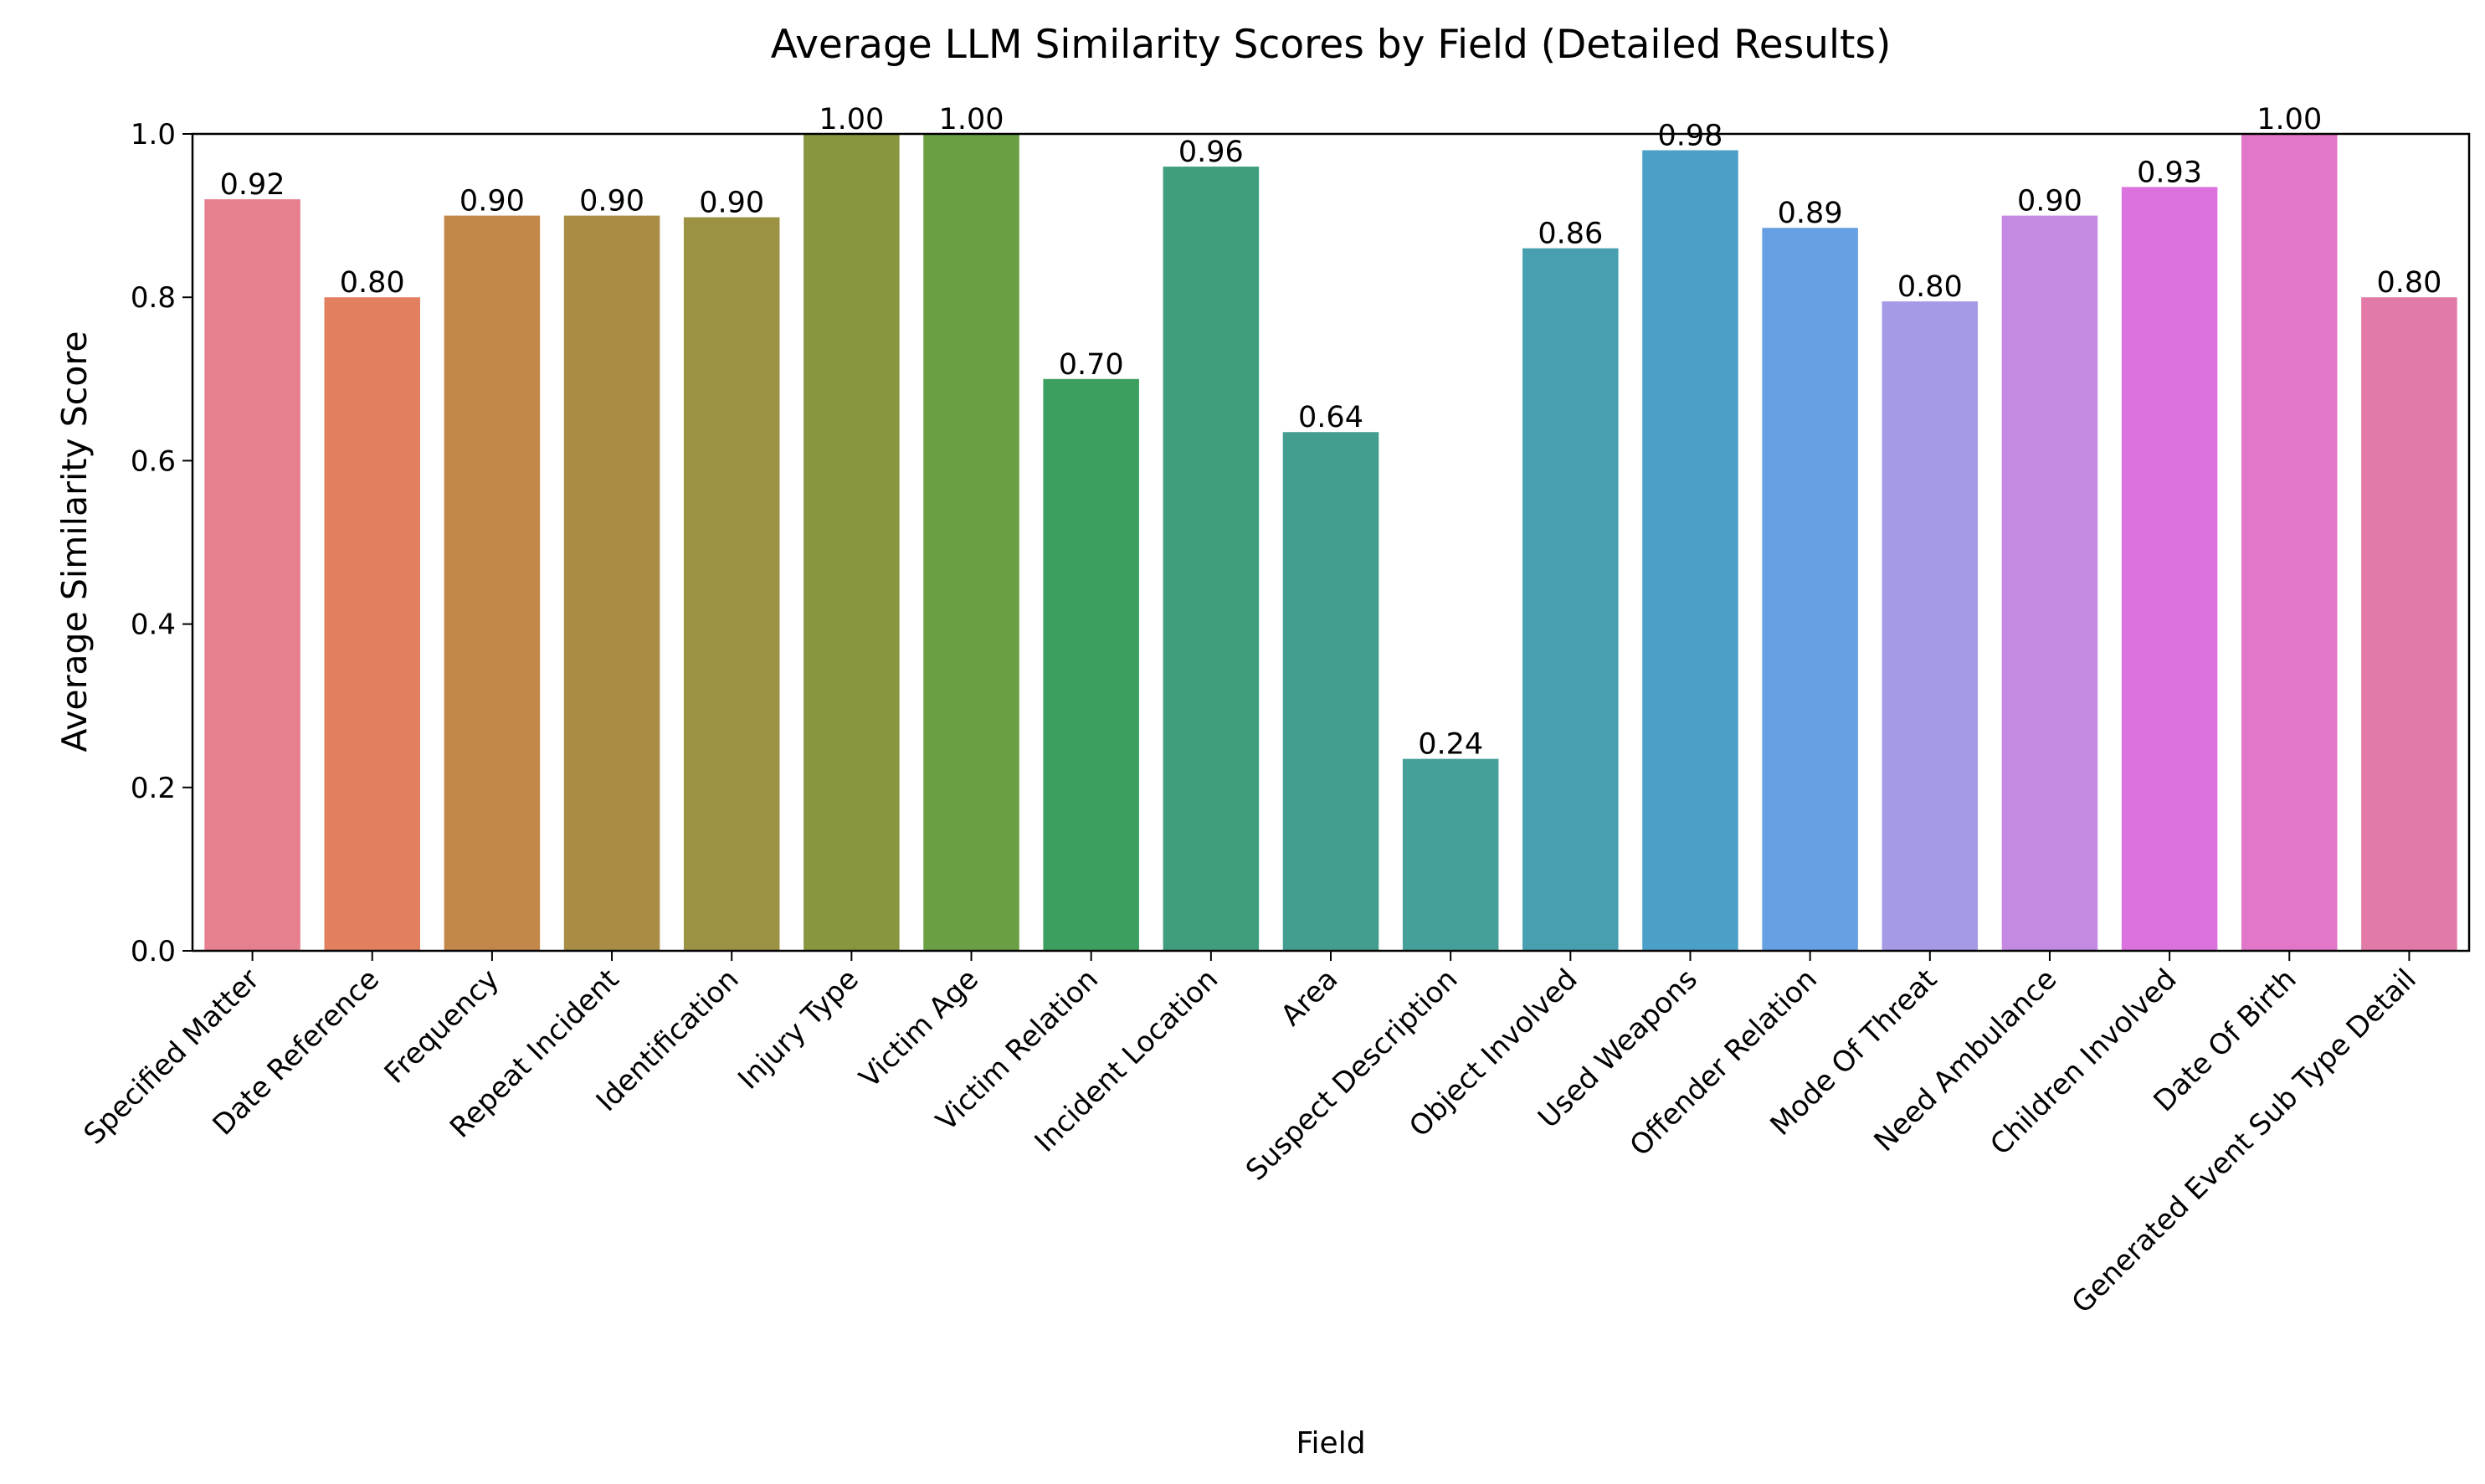 This screenshot has width=2485, height=1484. Describe the element at coordinates (162, 543) in the screenshot. I see `y-axis: 0.0 0.2 0.4 0.6 0.8 1.0` at that location.